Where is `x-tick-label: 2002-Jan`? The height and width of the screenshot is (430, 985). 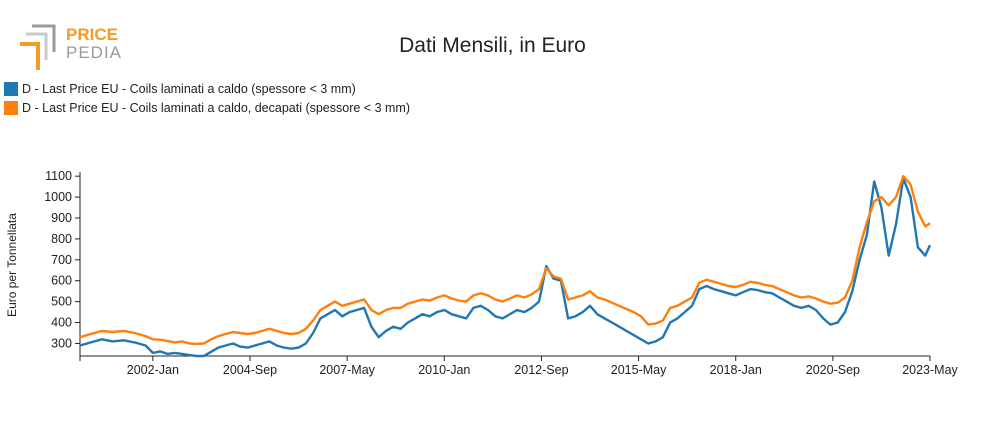 x-tick-label: 2002-Jan is located at coordinates (153, 370).